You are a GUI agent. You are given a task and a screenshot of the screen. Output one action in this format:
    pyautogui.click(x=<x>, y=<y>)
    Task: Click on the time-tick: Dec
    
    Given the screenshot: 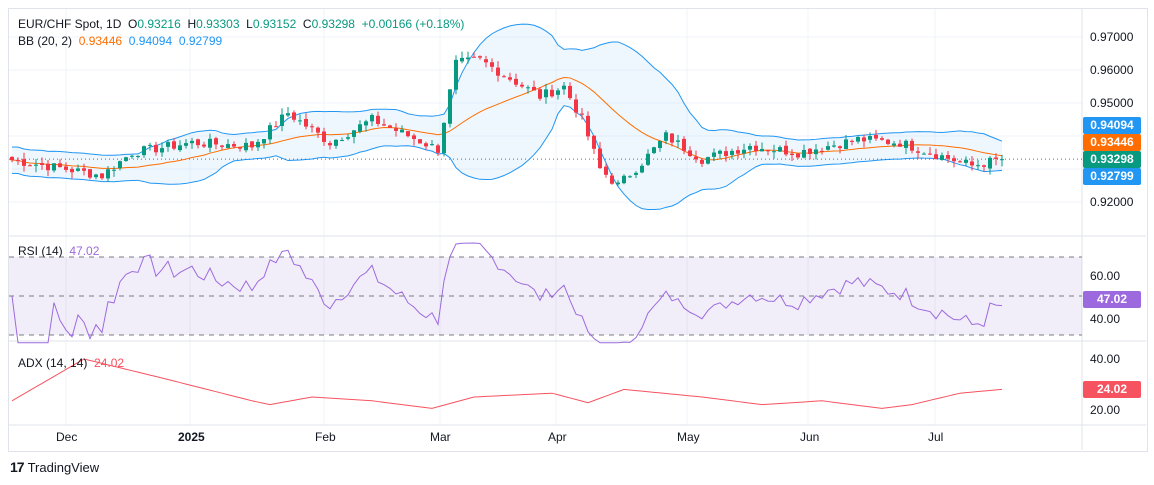 What is the action you would take?
    pyautogui.click(x=67, y=437)
    